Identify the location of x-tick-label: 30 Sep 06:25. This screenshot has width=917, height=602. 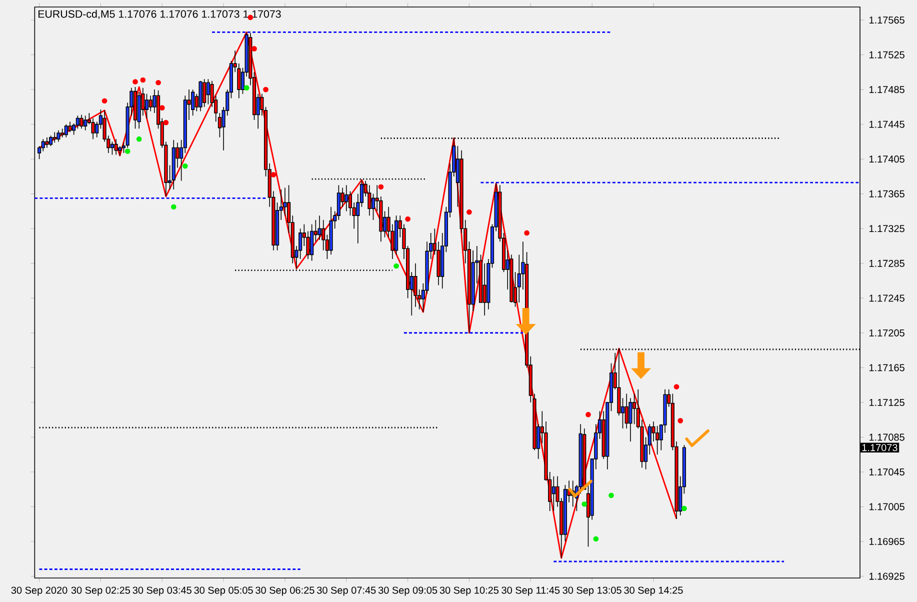
(285, 591).